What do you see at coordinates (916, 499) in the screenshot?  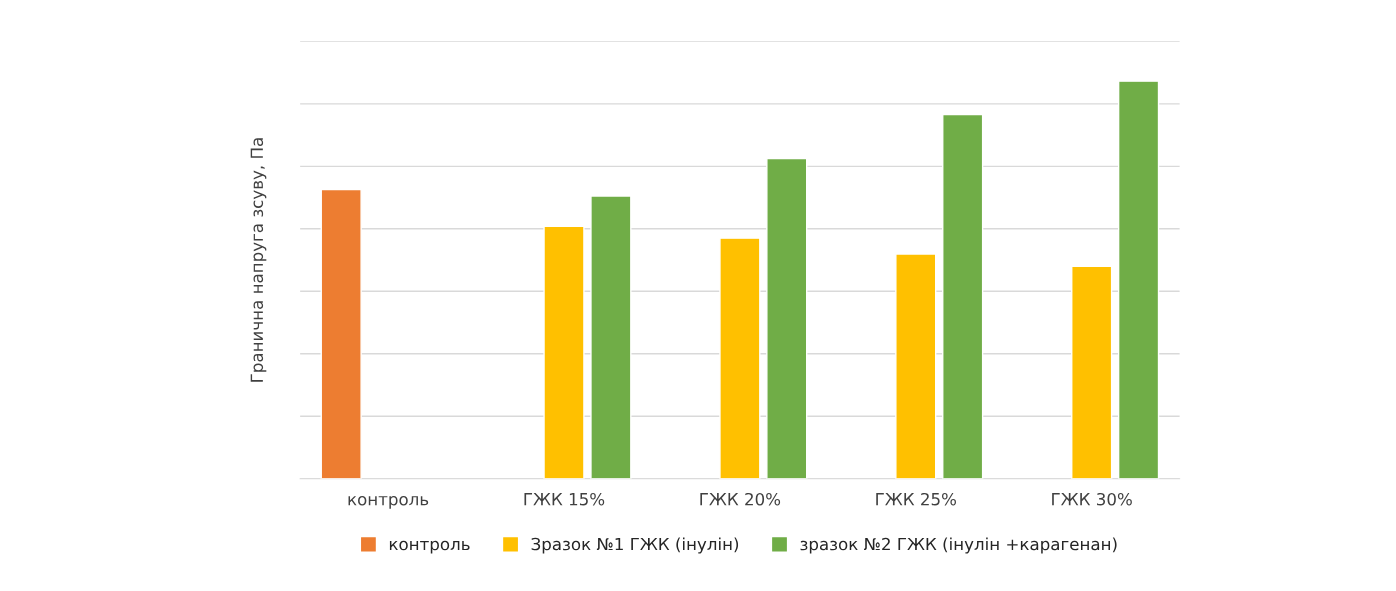 I see `x-tick-label: ГЖК 25%` at bounding box center [916, 499].